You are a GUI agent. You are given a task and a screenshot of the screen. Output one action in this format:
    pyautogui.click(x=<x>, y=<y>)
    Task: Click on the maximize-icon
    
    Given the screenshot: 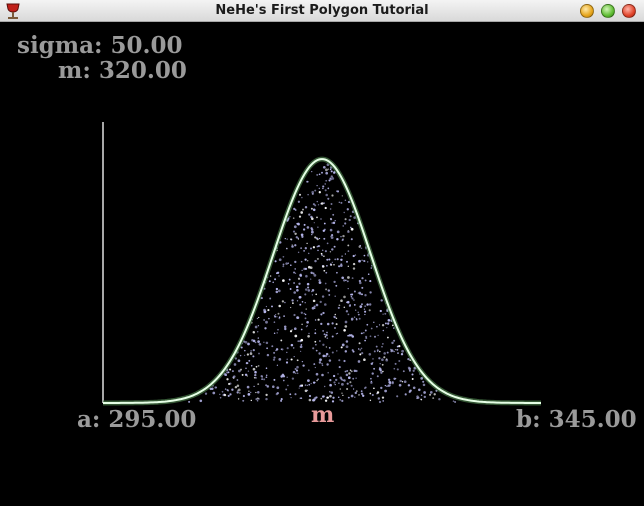 What is the action you would take?
    pyautogui.click(x=608, y=11)
    